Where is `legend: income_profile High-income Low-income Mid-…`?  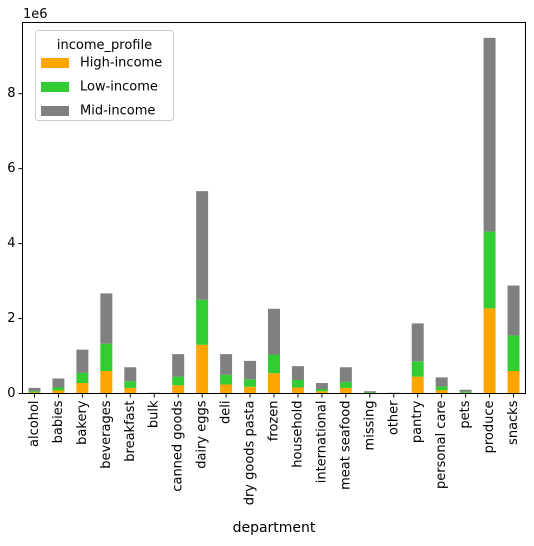
legend: income_profile High-income Low-income Mid-… is located at coordinates (104, 75).